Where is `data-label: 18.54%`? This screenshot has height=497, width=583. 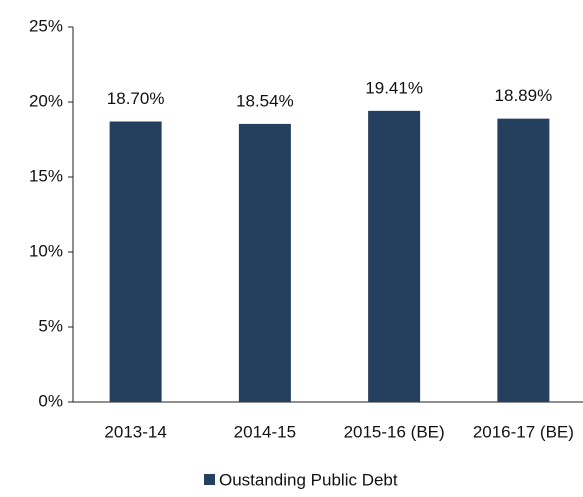
data-label: 18.54% is located at coordinates (265, 100).